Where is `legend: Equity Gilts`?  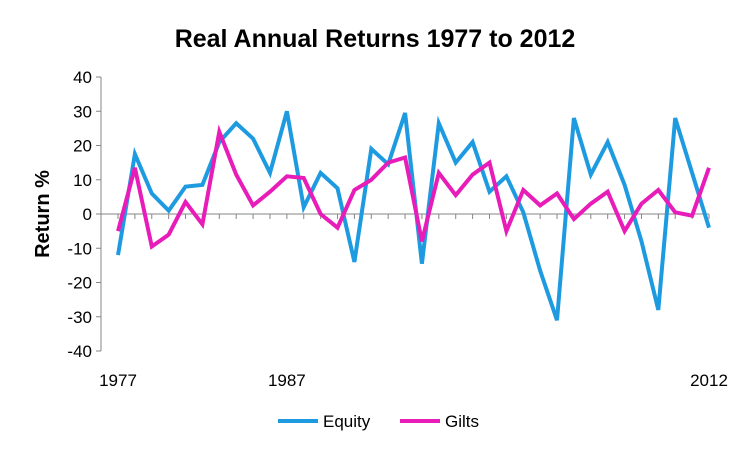 legend: Equity Gilts is located at coordinates (378, 421).